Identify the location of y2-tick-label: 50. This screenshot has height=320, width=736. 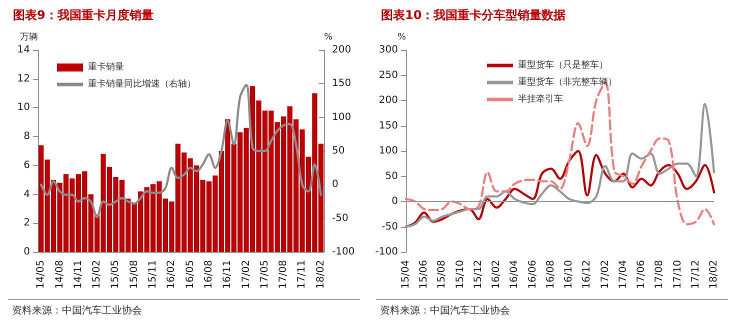
(338, 151).